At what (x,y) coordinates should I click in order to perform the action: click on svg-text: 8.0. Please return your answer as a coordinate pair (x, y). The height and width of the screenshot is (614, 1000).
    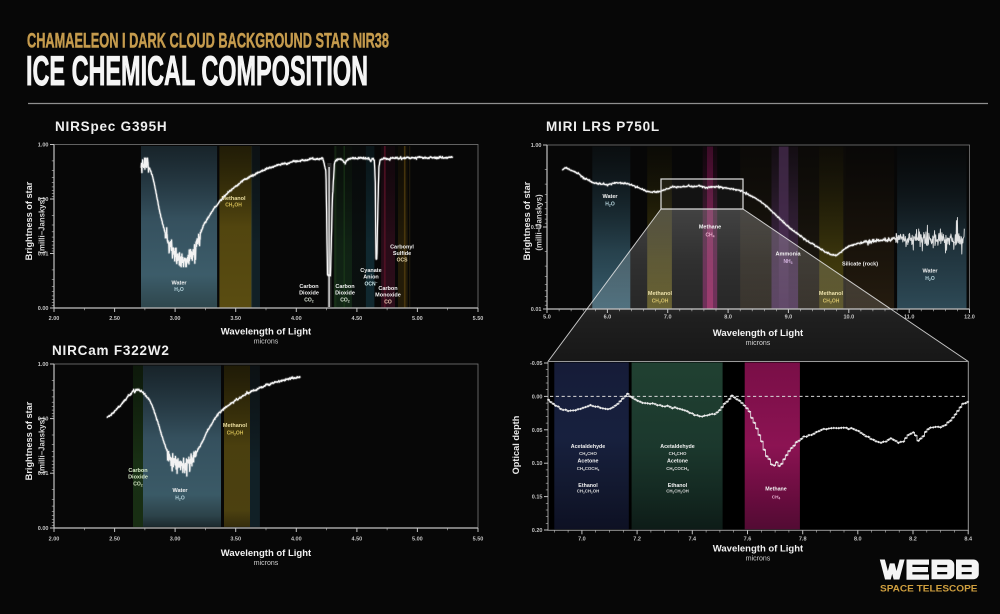
    Looking at the image, I should click on (858, 540).